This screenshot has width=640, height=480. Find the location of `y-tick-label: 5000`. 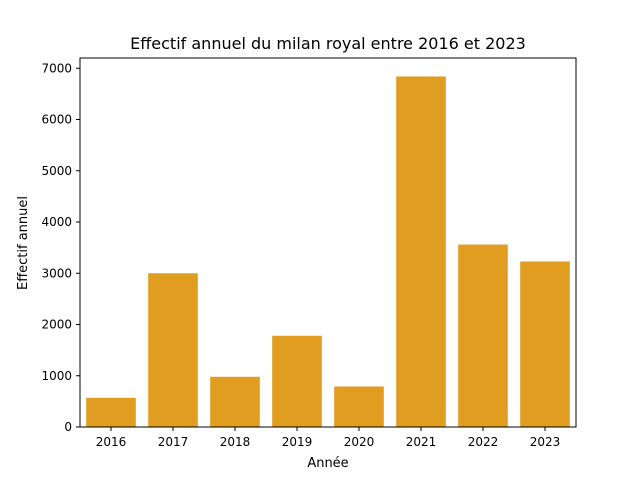

y-tick-label: 5000 is located at coordinates (56, 171).